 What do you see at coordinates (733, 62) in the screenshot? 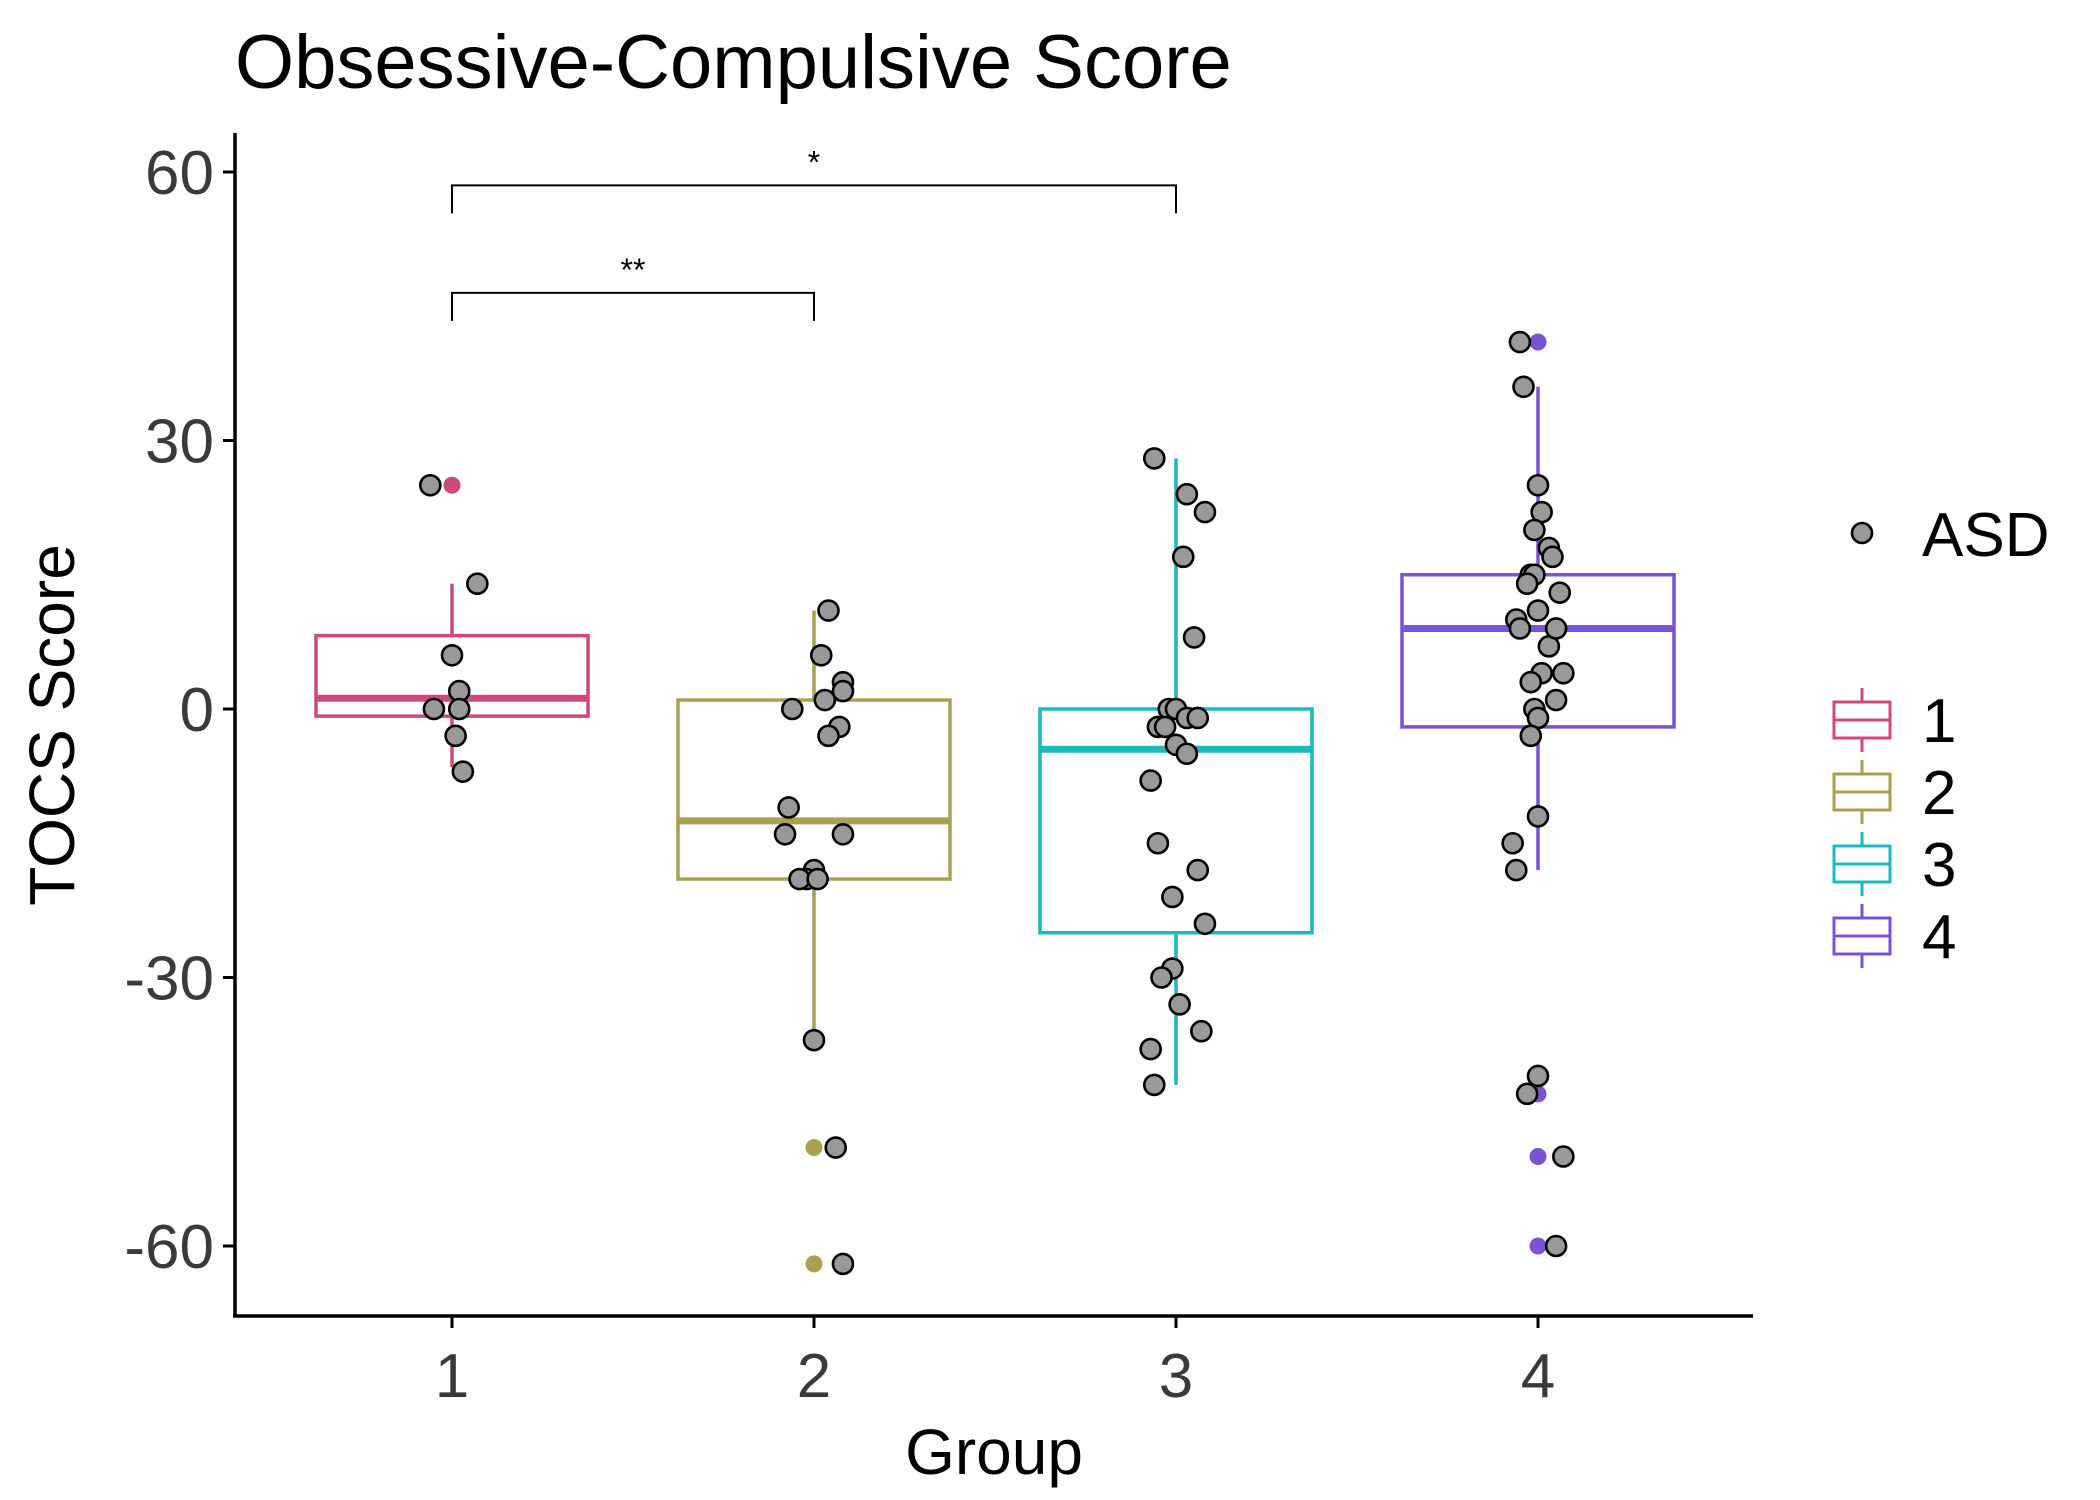
I see `chart-title: Obsessive-Compulsive Score` at bounding box center [733, 62].